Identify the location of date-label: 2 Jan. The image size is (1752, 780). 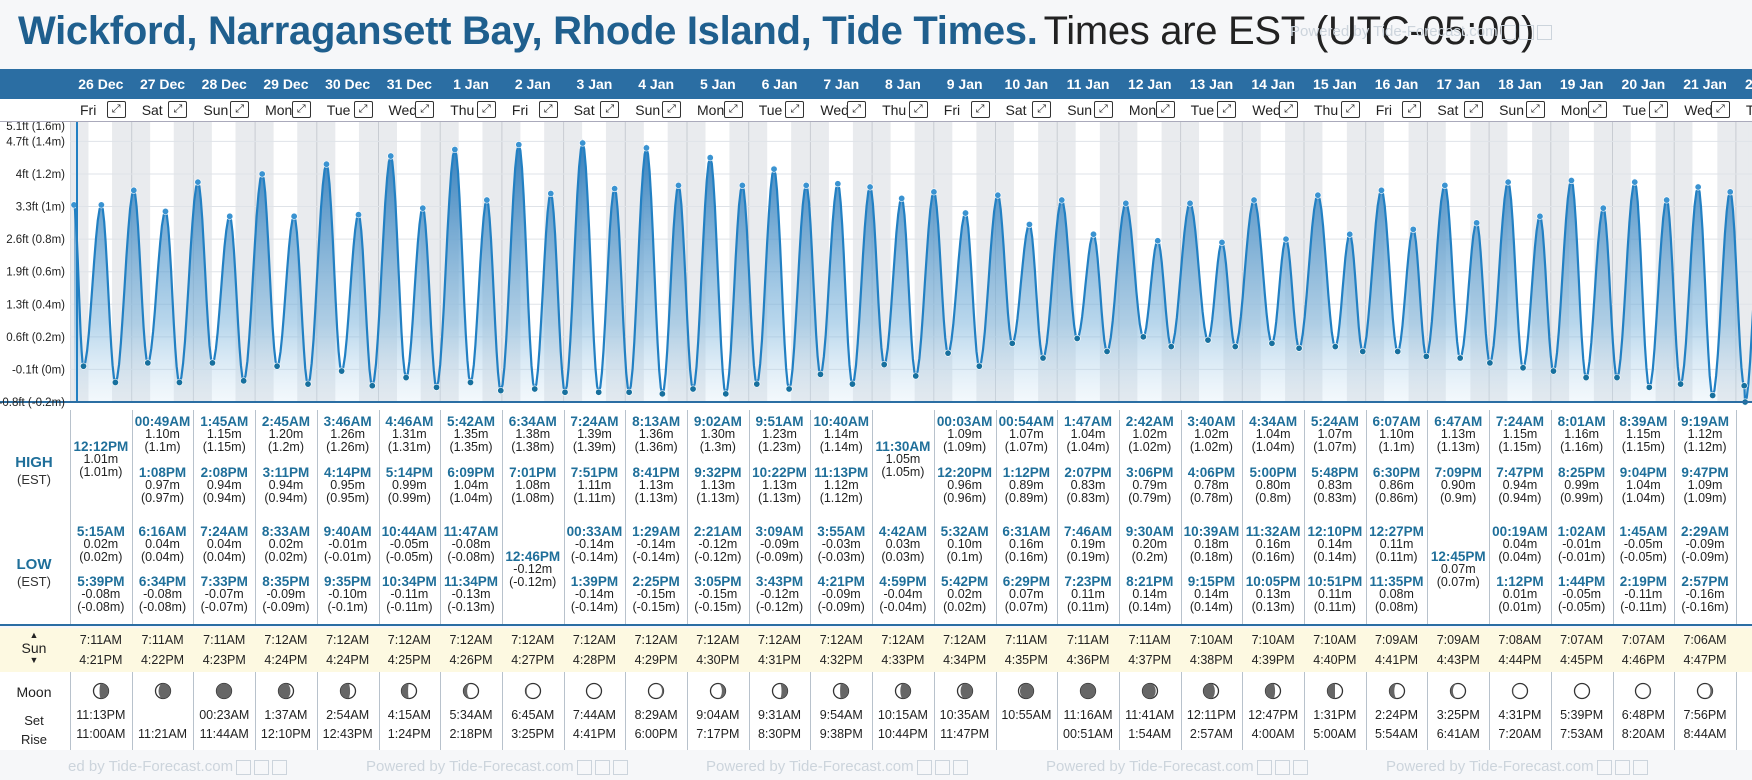
(532, 84).